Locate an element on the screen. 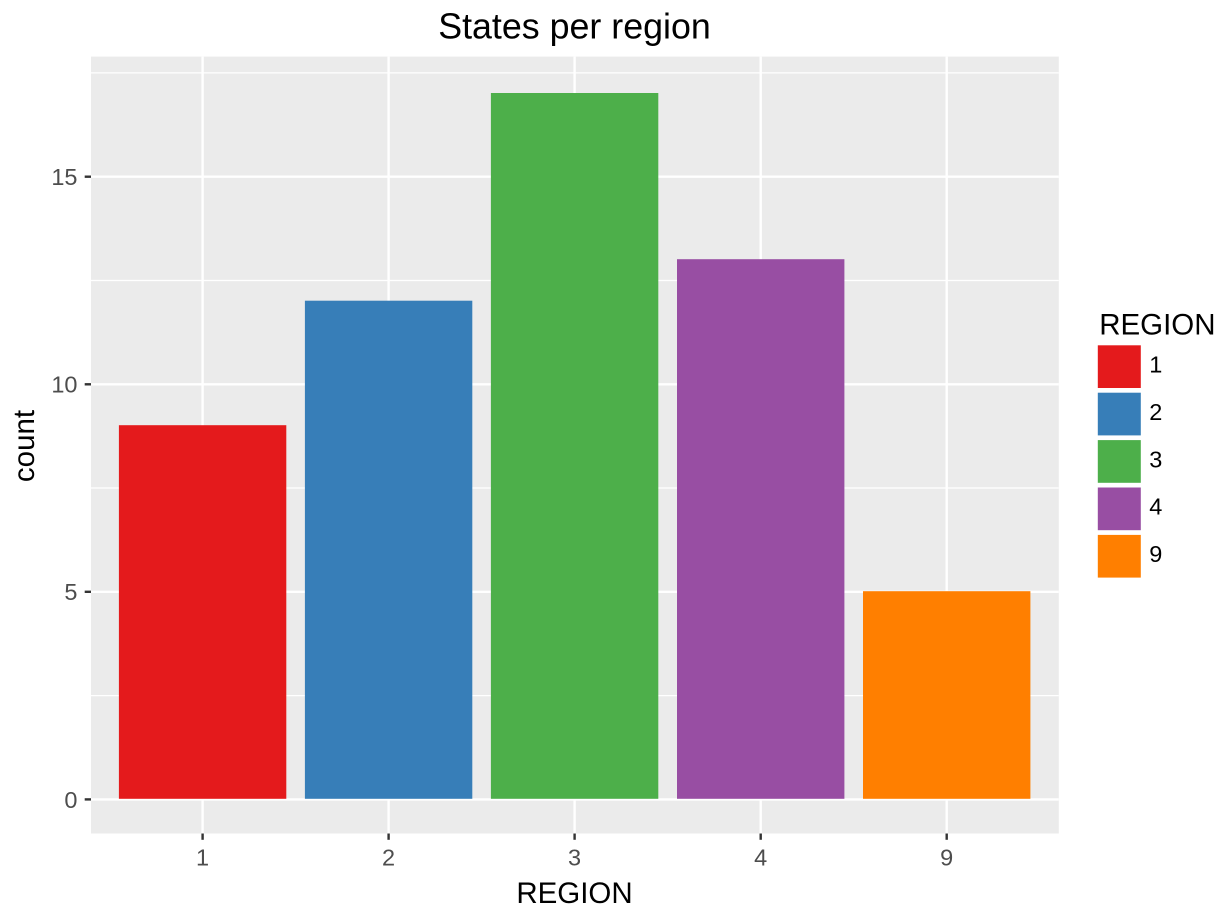 The width and height of the screenshot is (1228, 921). svg-text: States per region is located at coordinates (574, 26).